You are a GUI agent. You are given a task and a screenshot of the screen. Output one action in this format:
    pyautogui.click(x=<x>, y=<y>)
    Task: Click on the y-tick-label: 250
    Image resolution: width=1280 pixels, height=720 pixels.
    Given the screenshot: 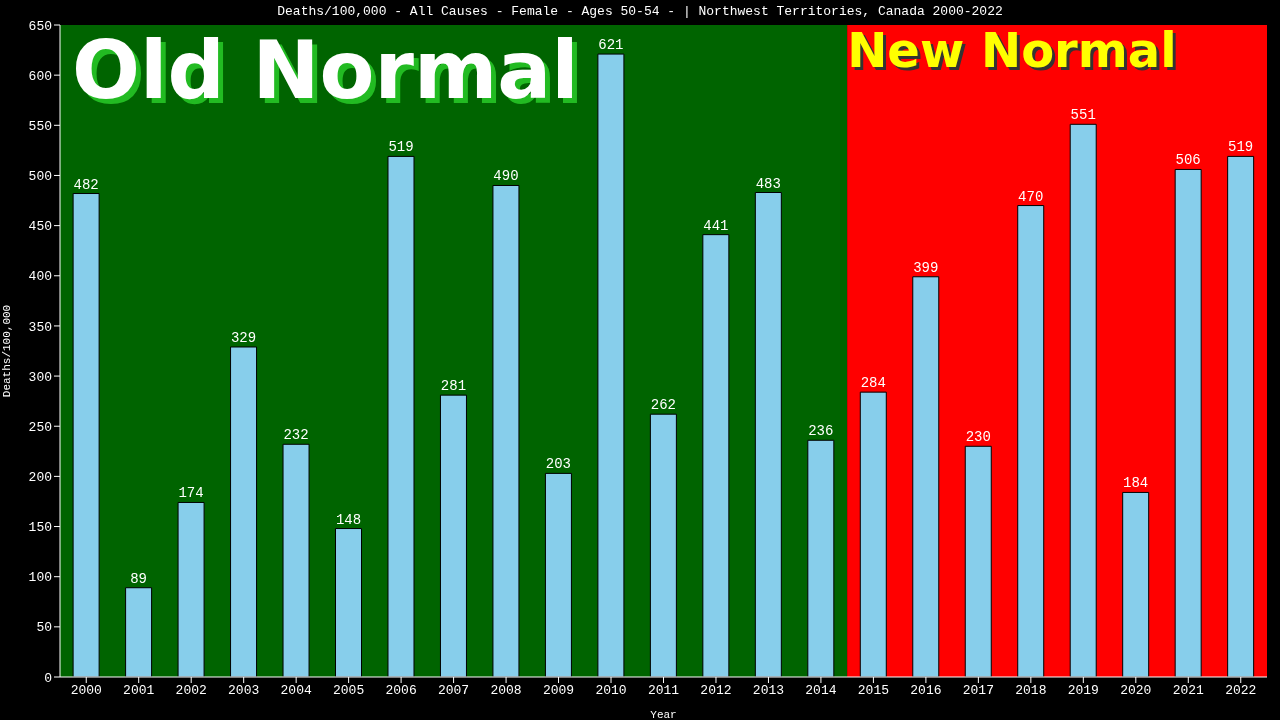 What is the action you would take?
    pyautogui.click(x=40, y=427)
    